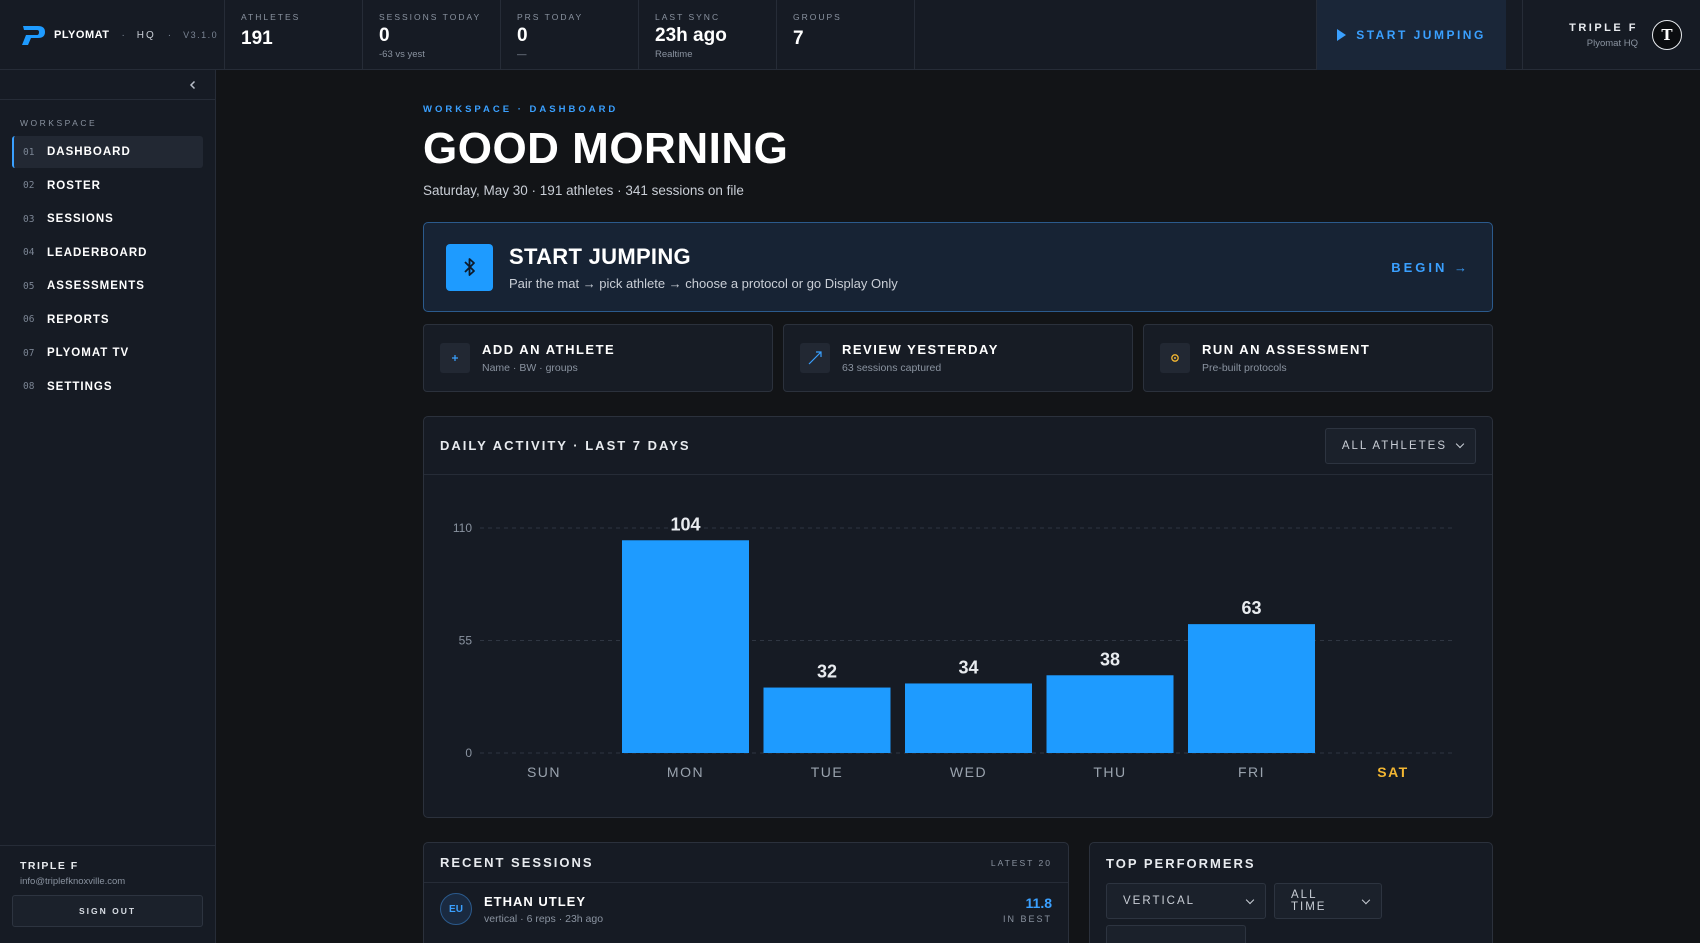  I want to click on nav-label: DASHBOARD, so click(89, 152).